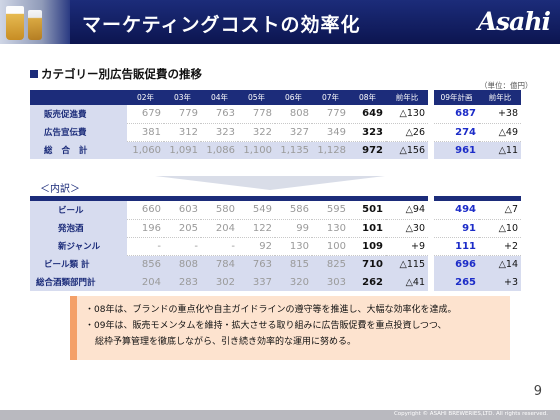  What do you see at coordinates (293, 264) in the screenshot?
I see `cell: 815` at bounding box center [293, 264].